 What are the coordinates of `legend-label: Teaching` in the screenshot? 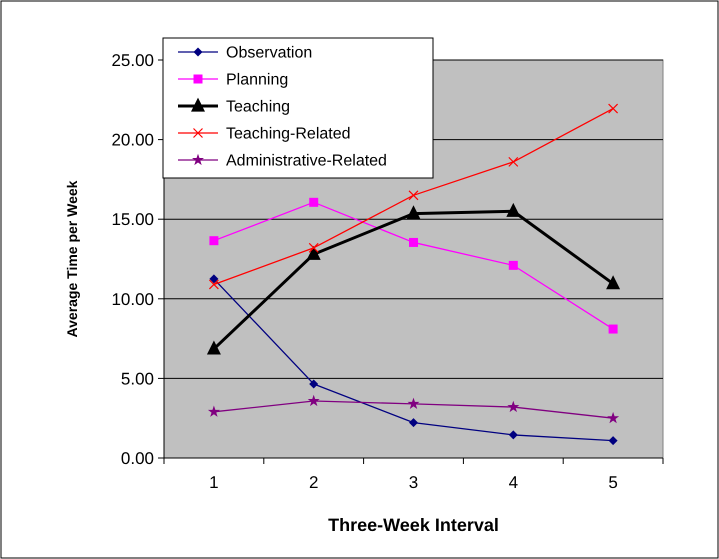 It's located at (258, 107).